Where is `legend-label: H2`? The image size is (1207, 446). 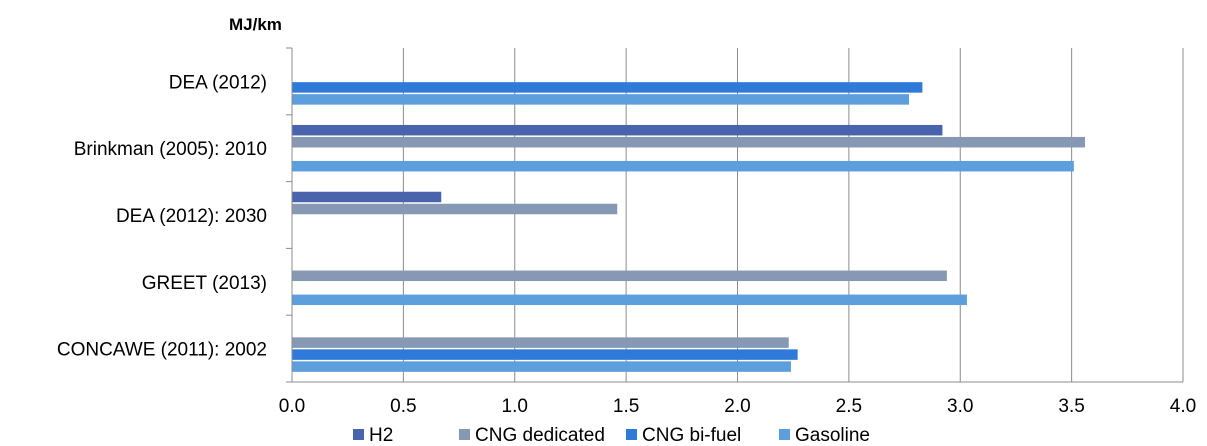 legend-label: H2 is located at coordinates (381, 435).